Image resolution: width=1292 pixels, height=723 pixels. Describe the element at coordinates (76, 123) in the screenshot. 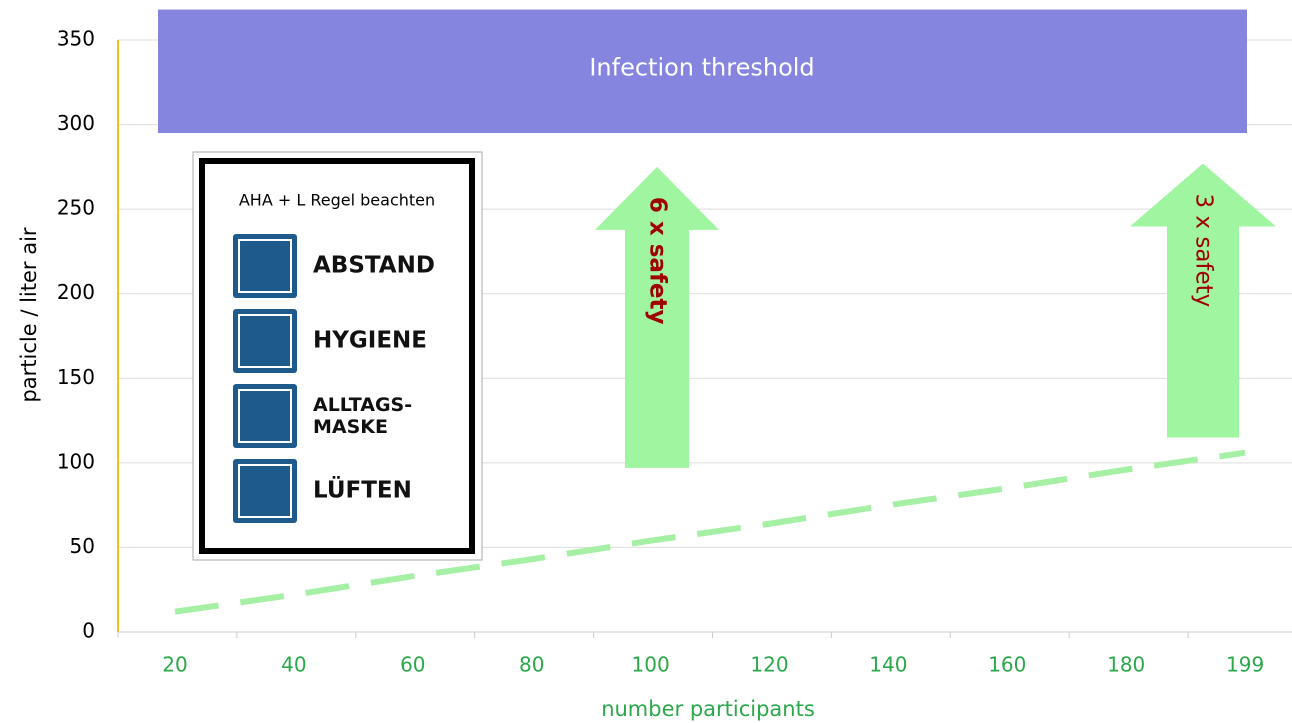

I see `y-tick-label: 300` at that location.